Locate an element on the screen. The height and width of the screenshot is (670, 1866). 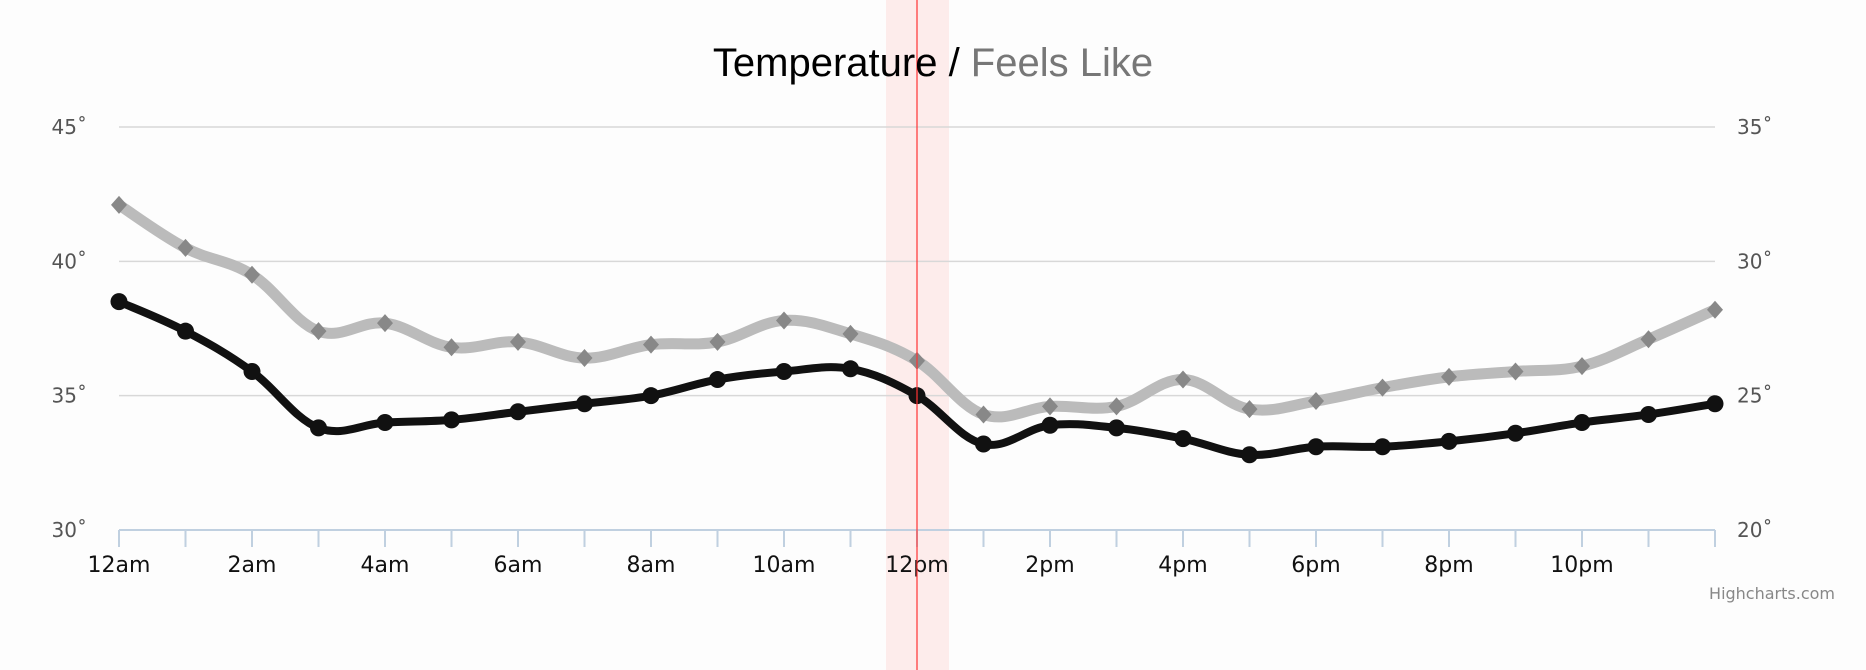
title-secondary: Feels Like is located at coordinates (1062, 63).